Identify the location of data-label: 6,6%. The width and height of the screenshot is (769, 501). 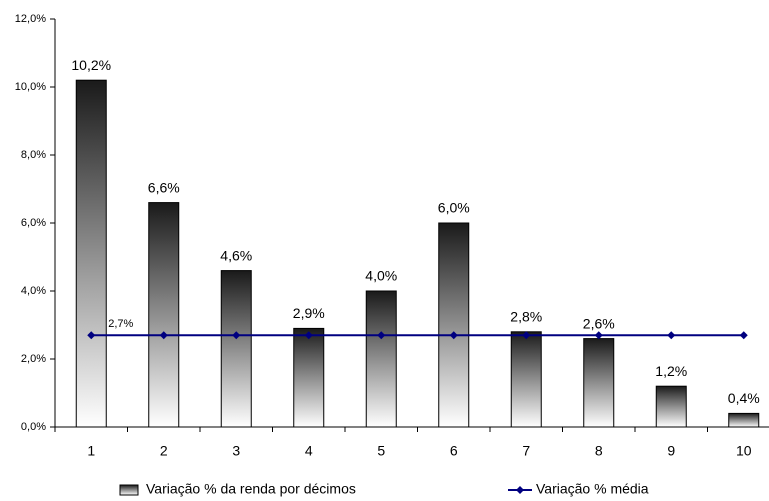
(164, 187).